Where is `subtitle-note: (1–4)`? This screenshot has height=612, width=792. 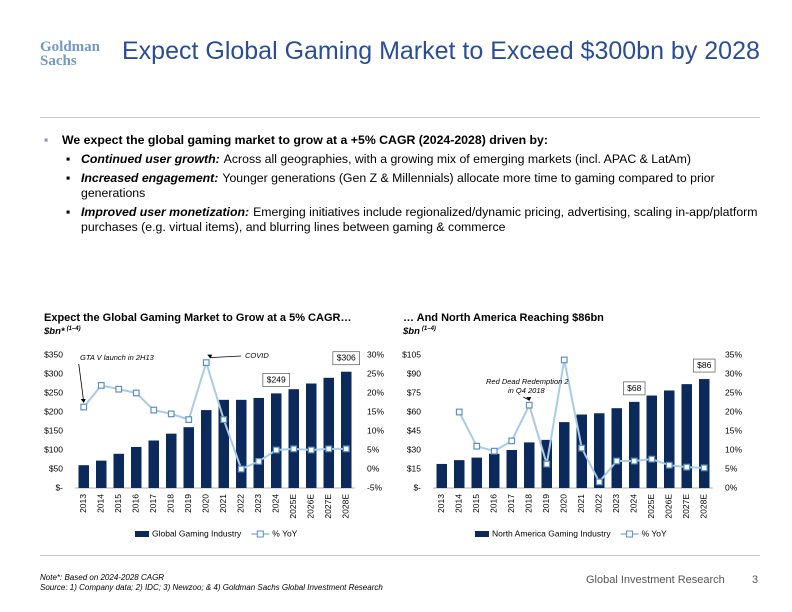
subtitle-note: (1–4) is located at coordinates (429, 329).